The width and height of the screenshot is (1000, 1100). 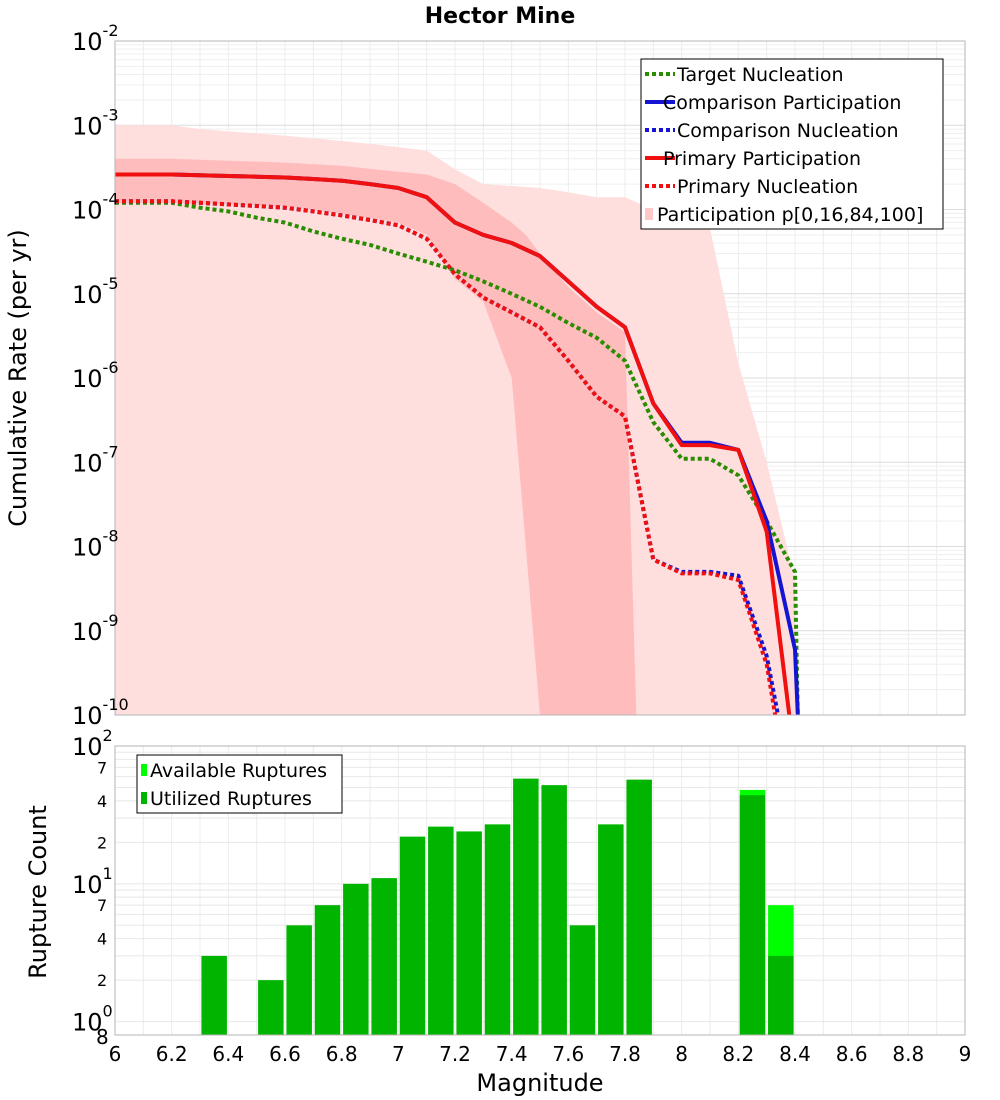 What do you see at coordinates (398, 1054) in the screenshot?
I see `x-tick-label: 7` at bounding box center [398, 1054].